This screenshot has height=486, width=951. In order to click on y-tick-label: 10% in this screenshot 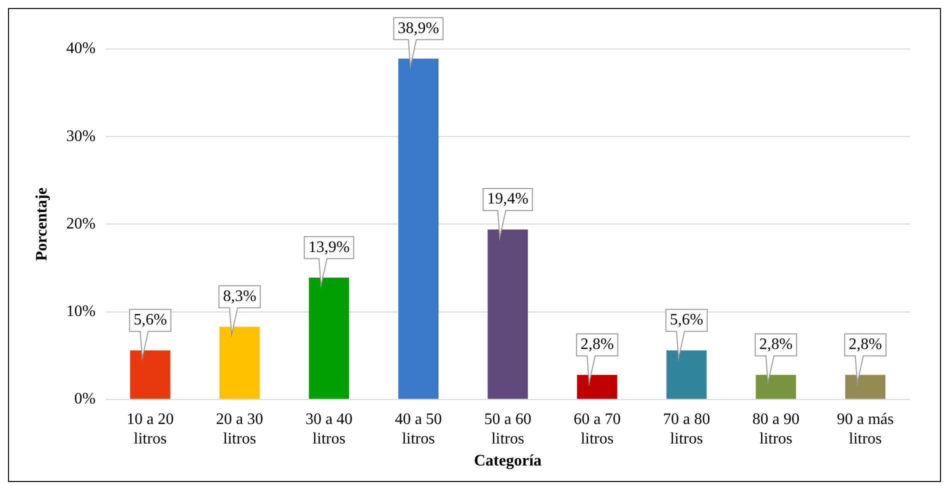, I will do `click(81, 311)`.